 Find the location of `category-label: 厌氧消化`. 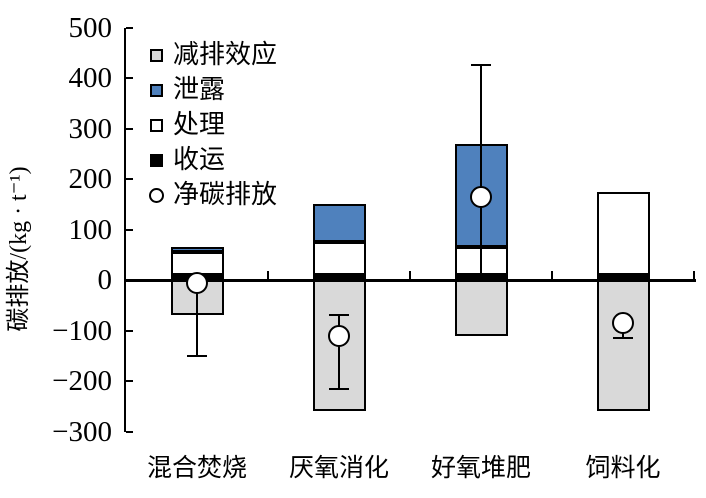

category-label: 厌氧消化 is located at coordinates (338, 468).